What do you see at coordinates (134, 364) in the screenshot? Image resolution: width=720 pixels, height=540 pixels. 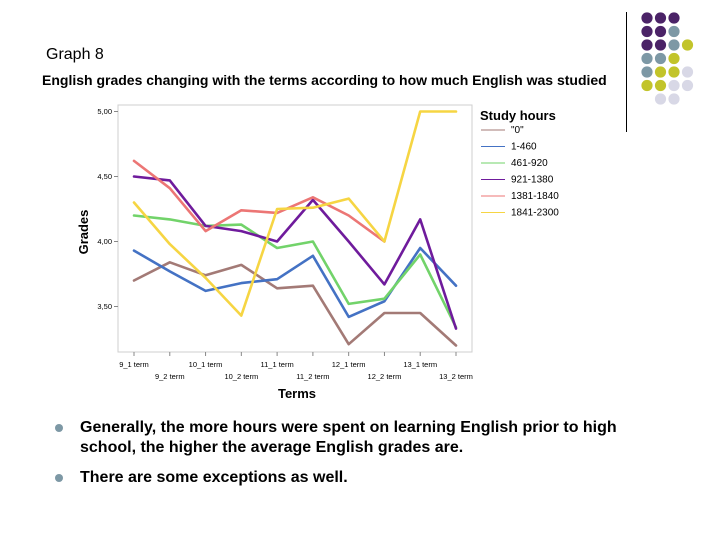 I see `x-tick-label: 9_1 term` at bounding box center [134, 364].